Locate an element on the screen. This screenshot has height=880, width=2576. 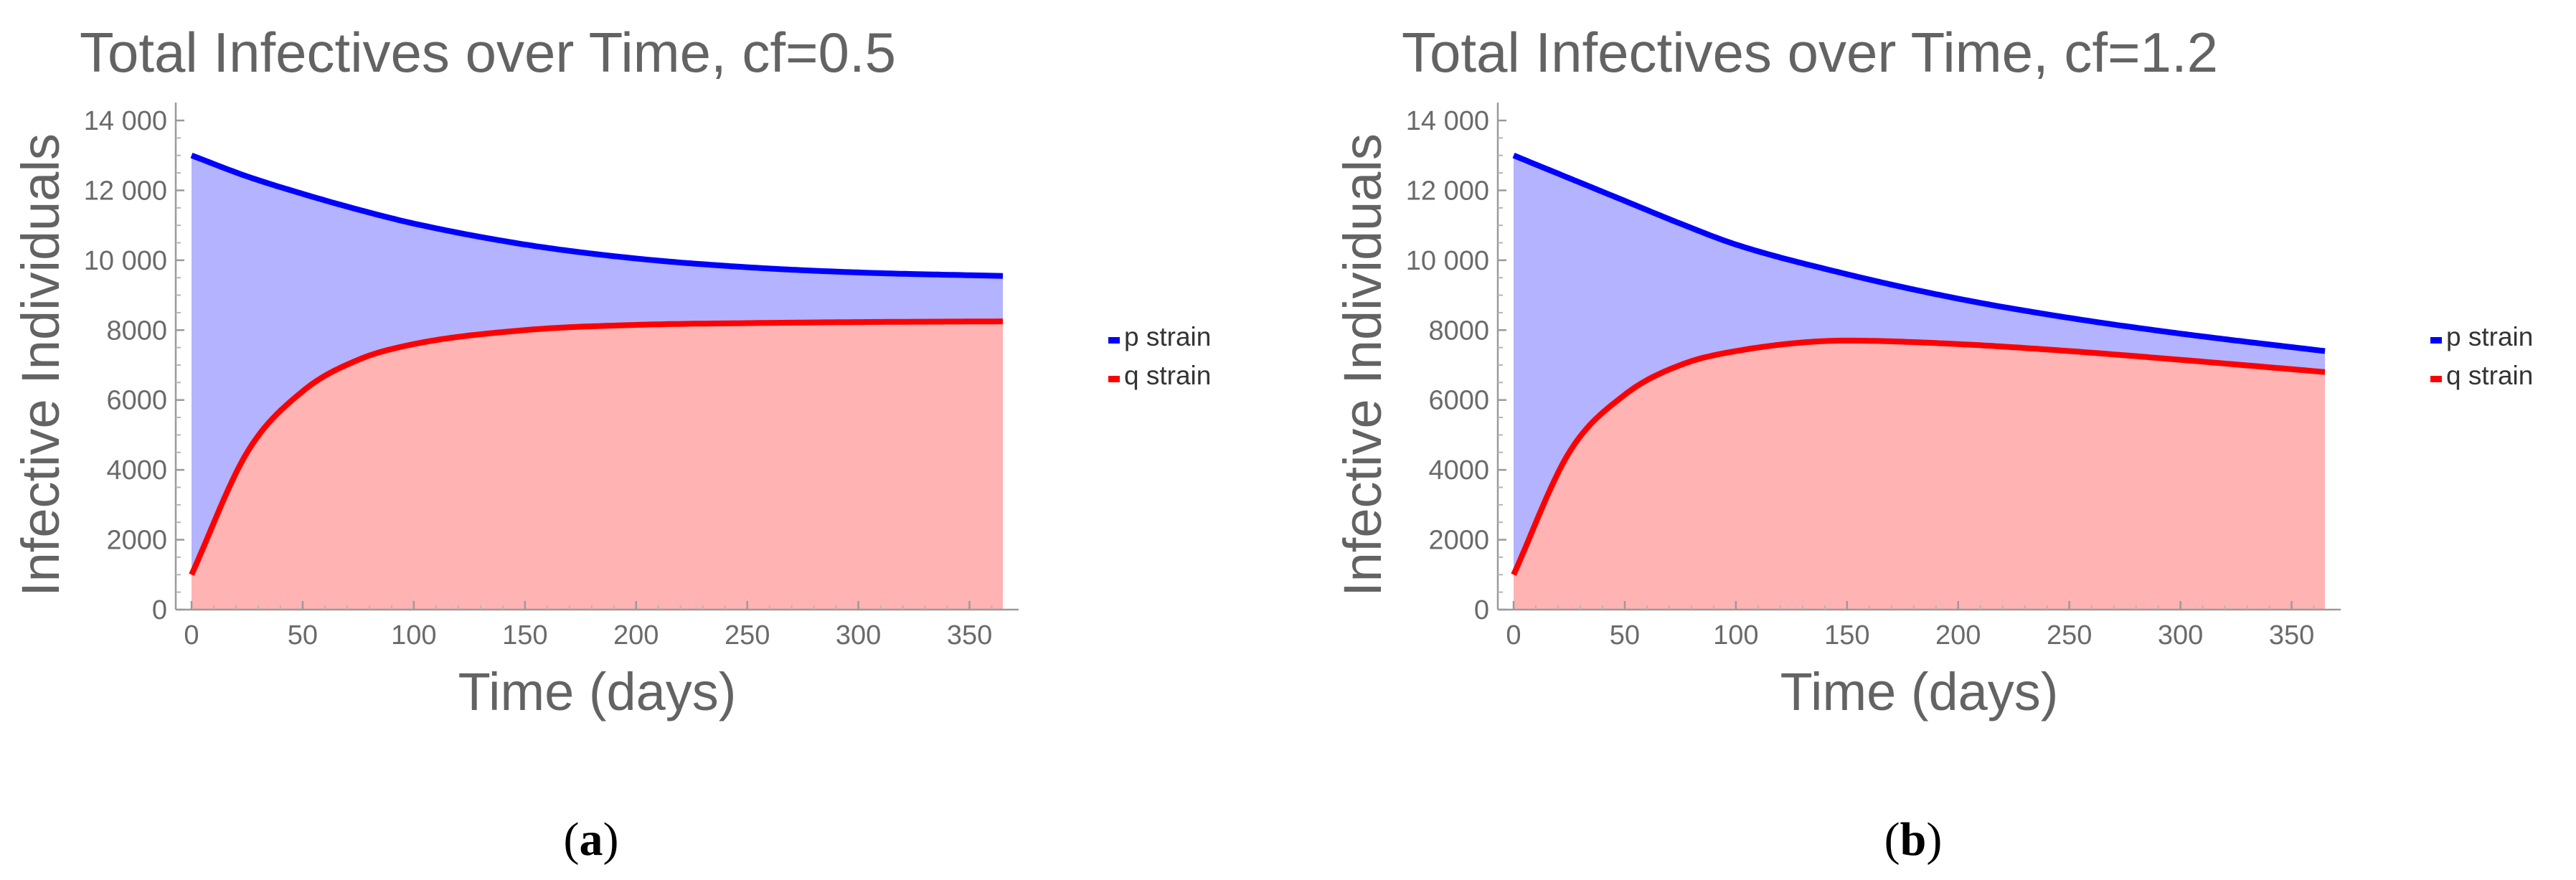
panel-caption: (a) is located at coordinates (591, 839).